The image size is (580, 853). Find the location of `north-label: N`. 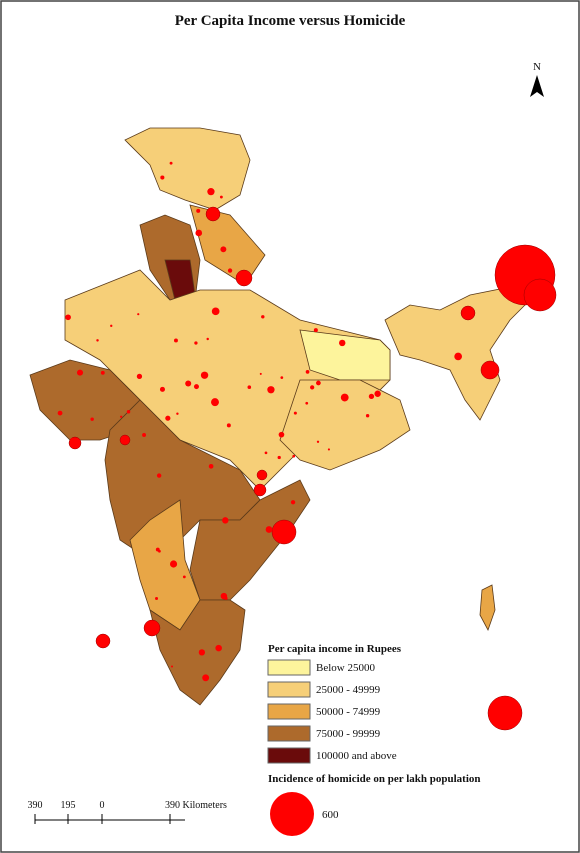

north-label: N is located at coordinates (537, 67).